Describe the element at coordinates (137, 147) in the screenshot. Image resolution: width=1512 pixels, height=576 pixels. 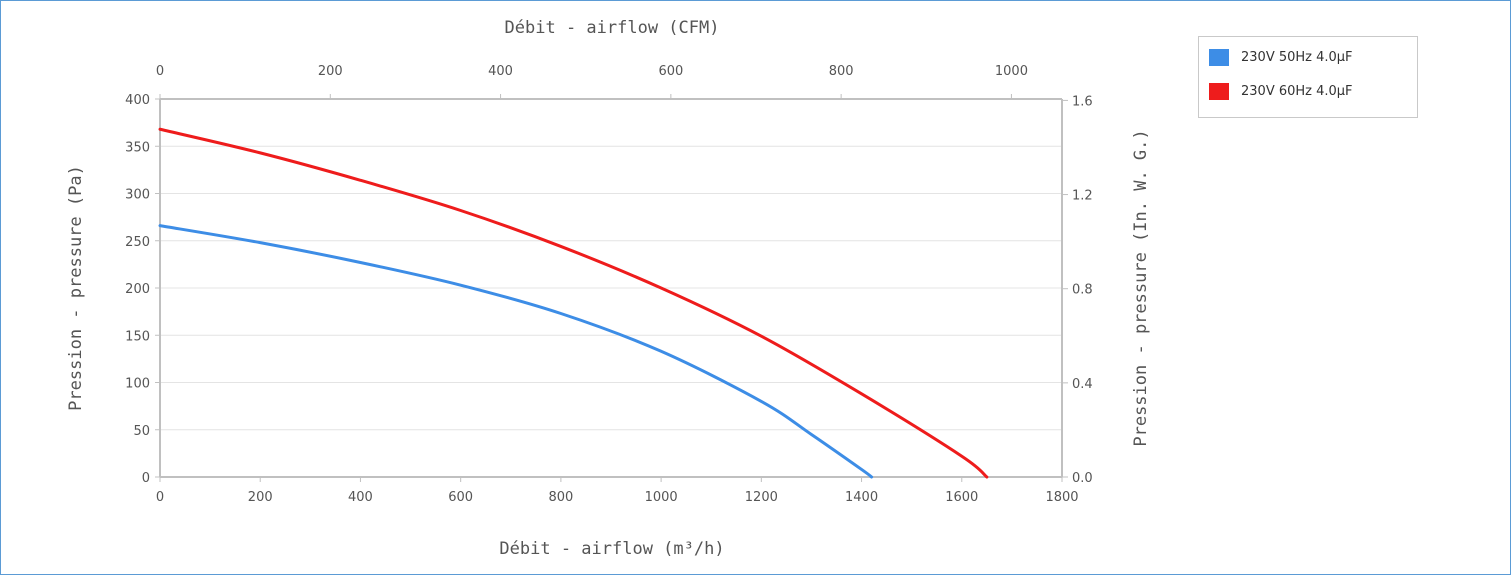
I see `y-tick-label: 350` at that location.